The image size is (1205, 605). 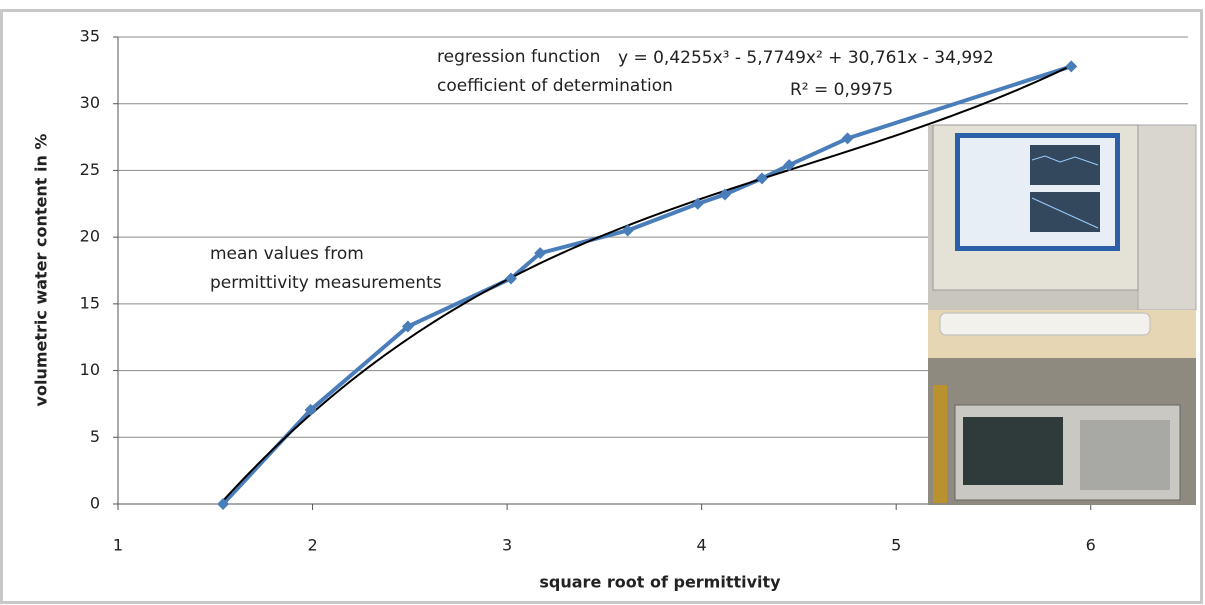 What do you see at coordinates (660, 582) in the screenshot?
I see `x-axis-title: square root of permittivity` at bounding box center [660, 582].